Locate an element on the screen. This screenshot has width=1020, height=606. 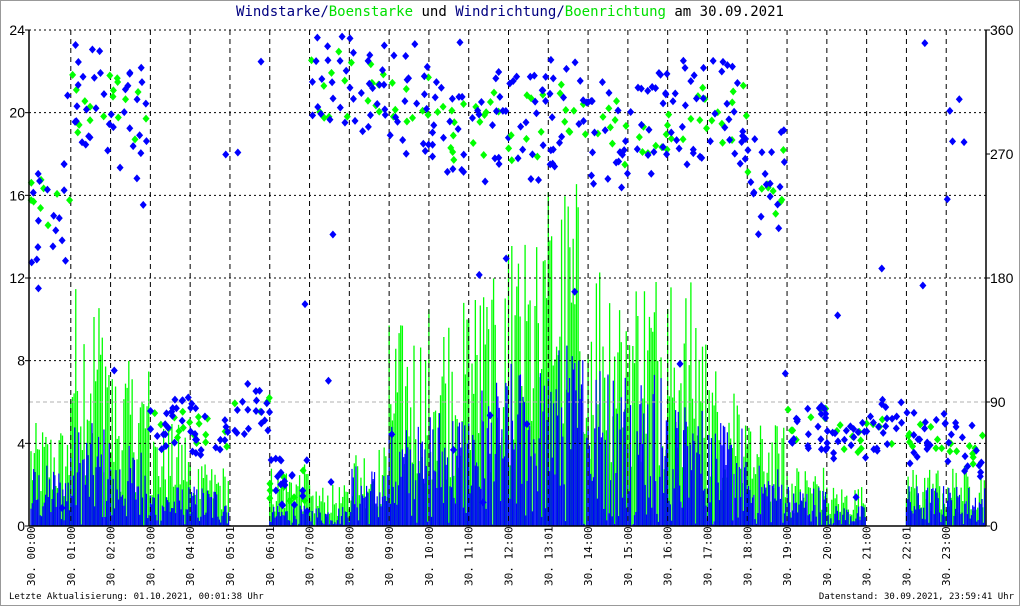
y-tick-label-left: 12 is located at coordinates (17, 278).